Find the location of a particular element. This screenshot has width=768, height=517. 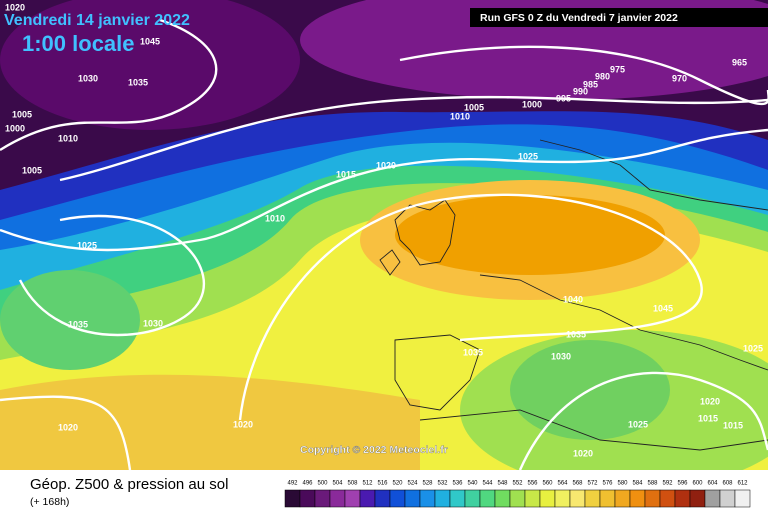

isobar-label: 995 is located at coordinates (563, 98).